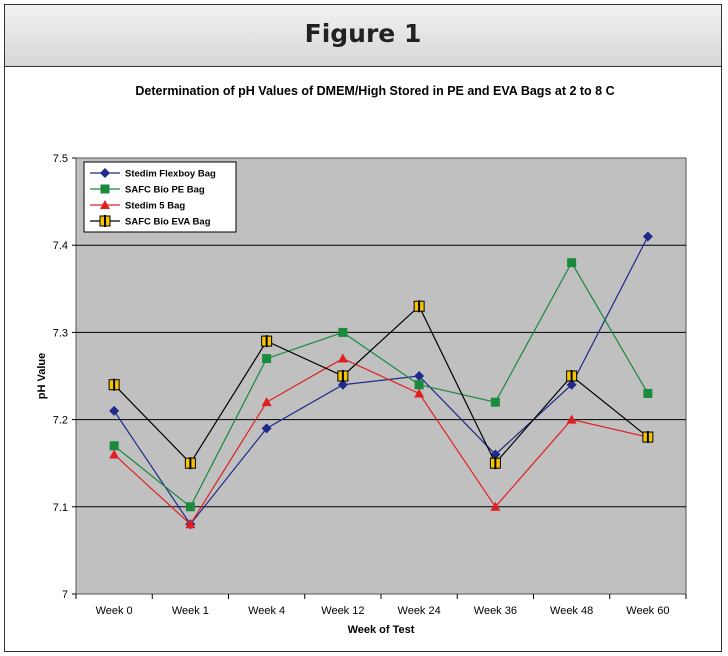  I want to click on legend-entry: Stedim 5 Bag, so click(137, 206).